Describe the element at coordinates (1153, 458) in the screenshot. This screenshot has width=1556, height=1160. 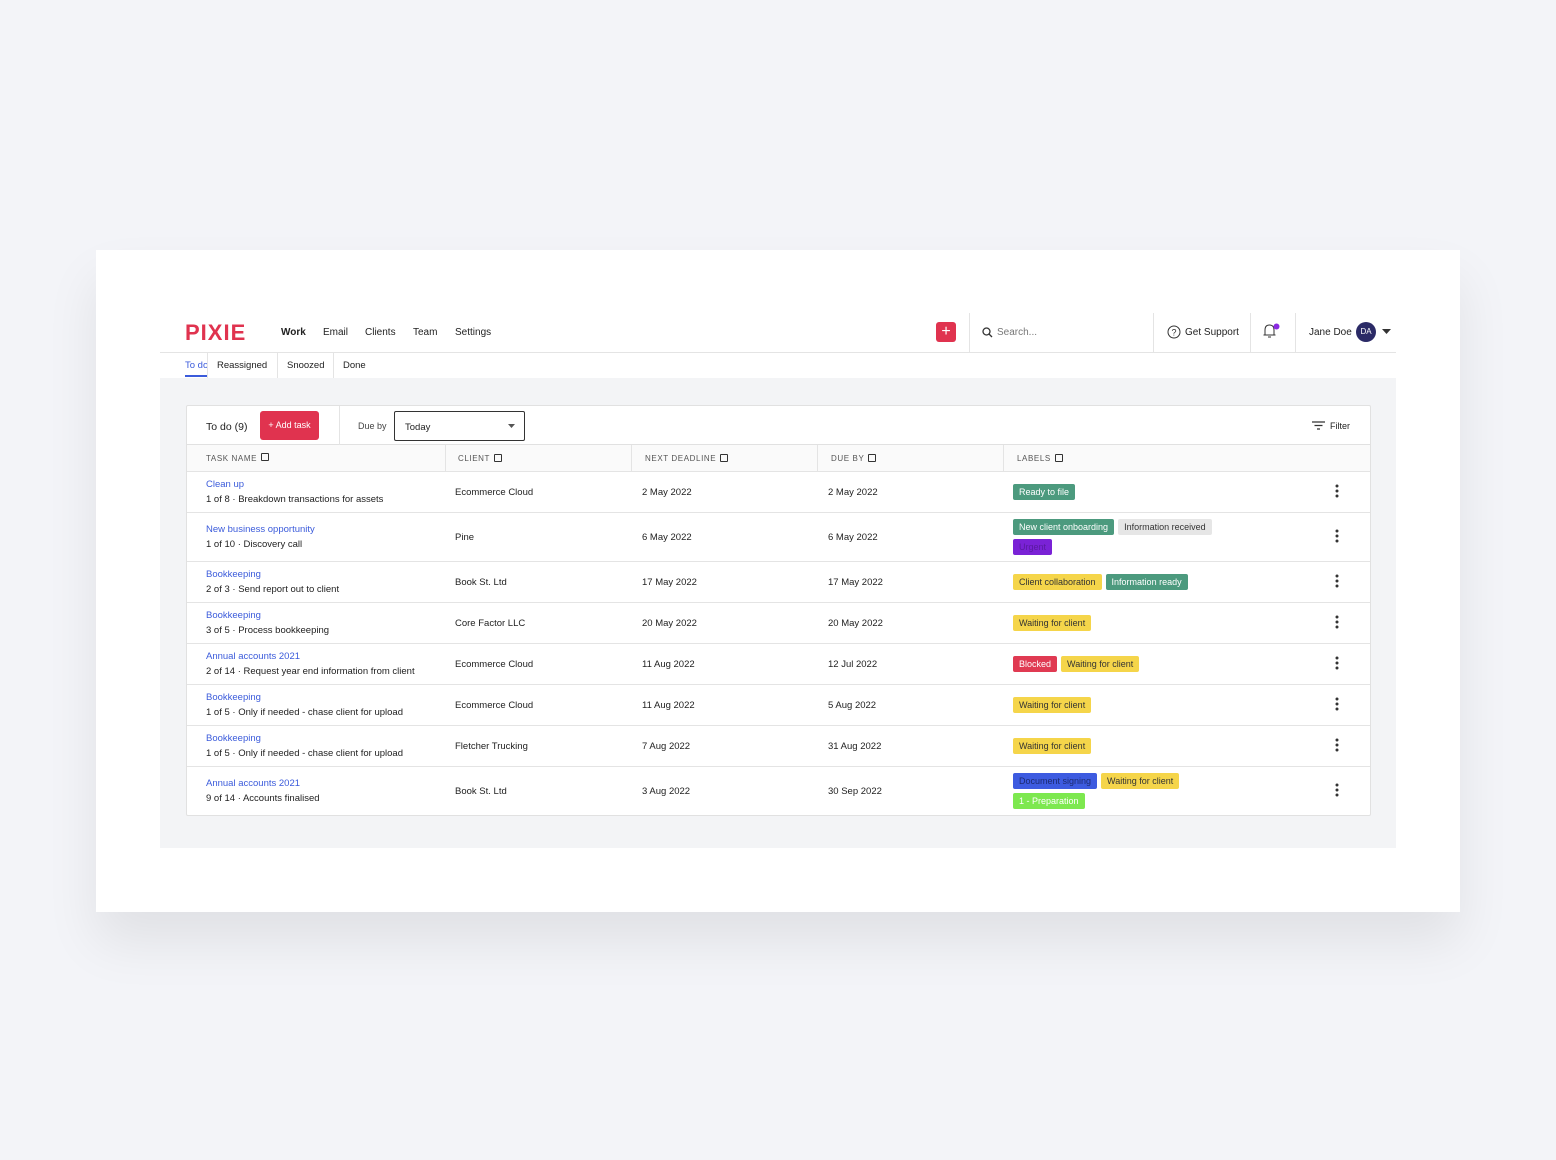
I see `column-header: LABELS` at that location.